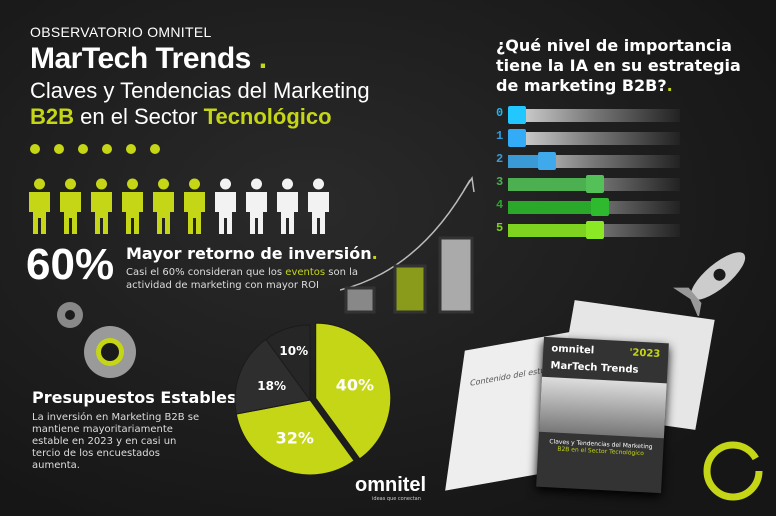  I want to click on decorative-dots, so click(95, 149).